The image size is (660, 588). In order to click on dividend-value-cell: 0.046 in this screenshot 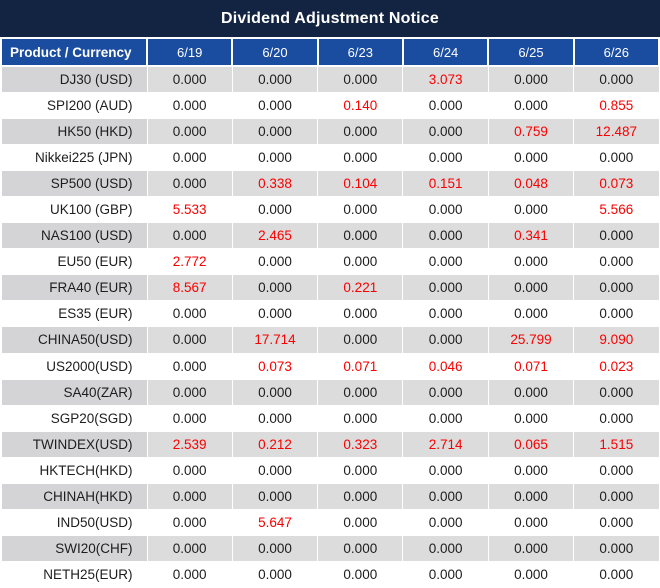, I will do `click(445, 366)`.